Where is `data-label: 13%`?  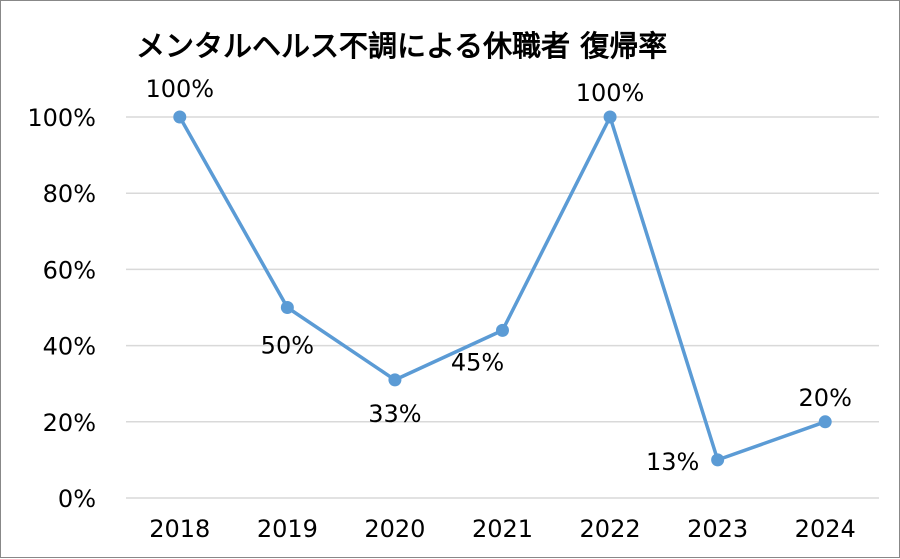
data-label: 13% is located at coordinates (672, 462).